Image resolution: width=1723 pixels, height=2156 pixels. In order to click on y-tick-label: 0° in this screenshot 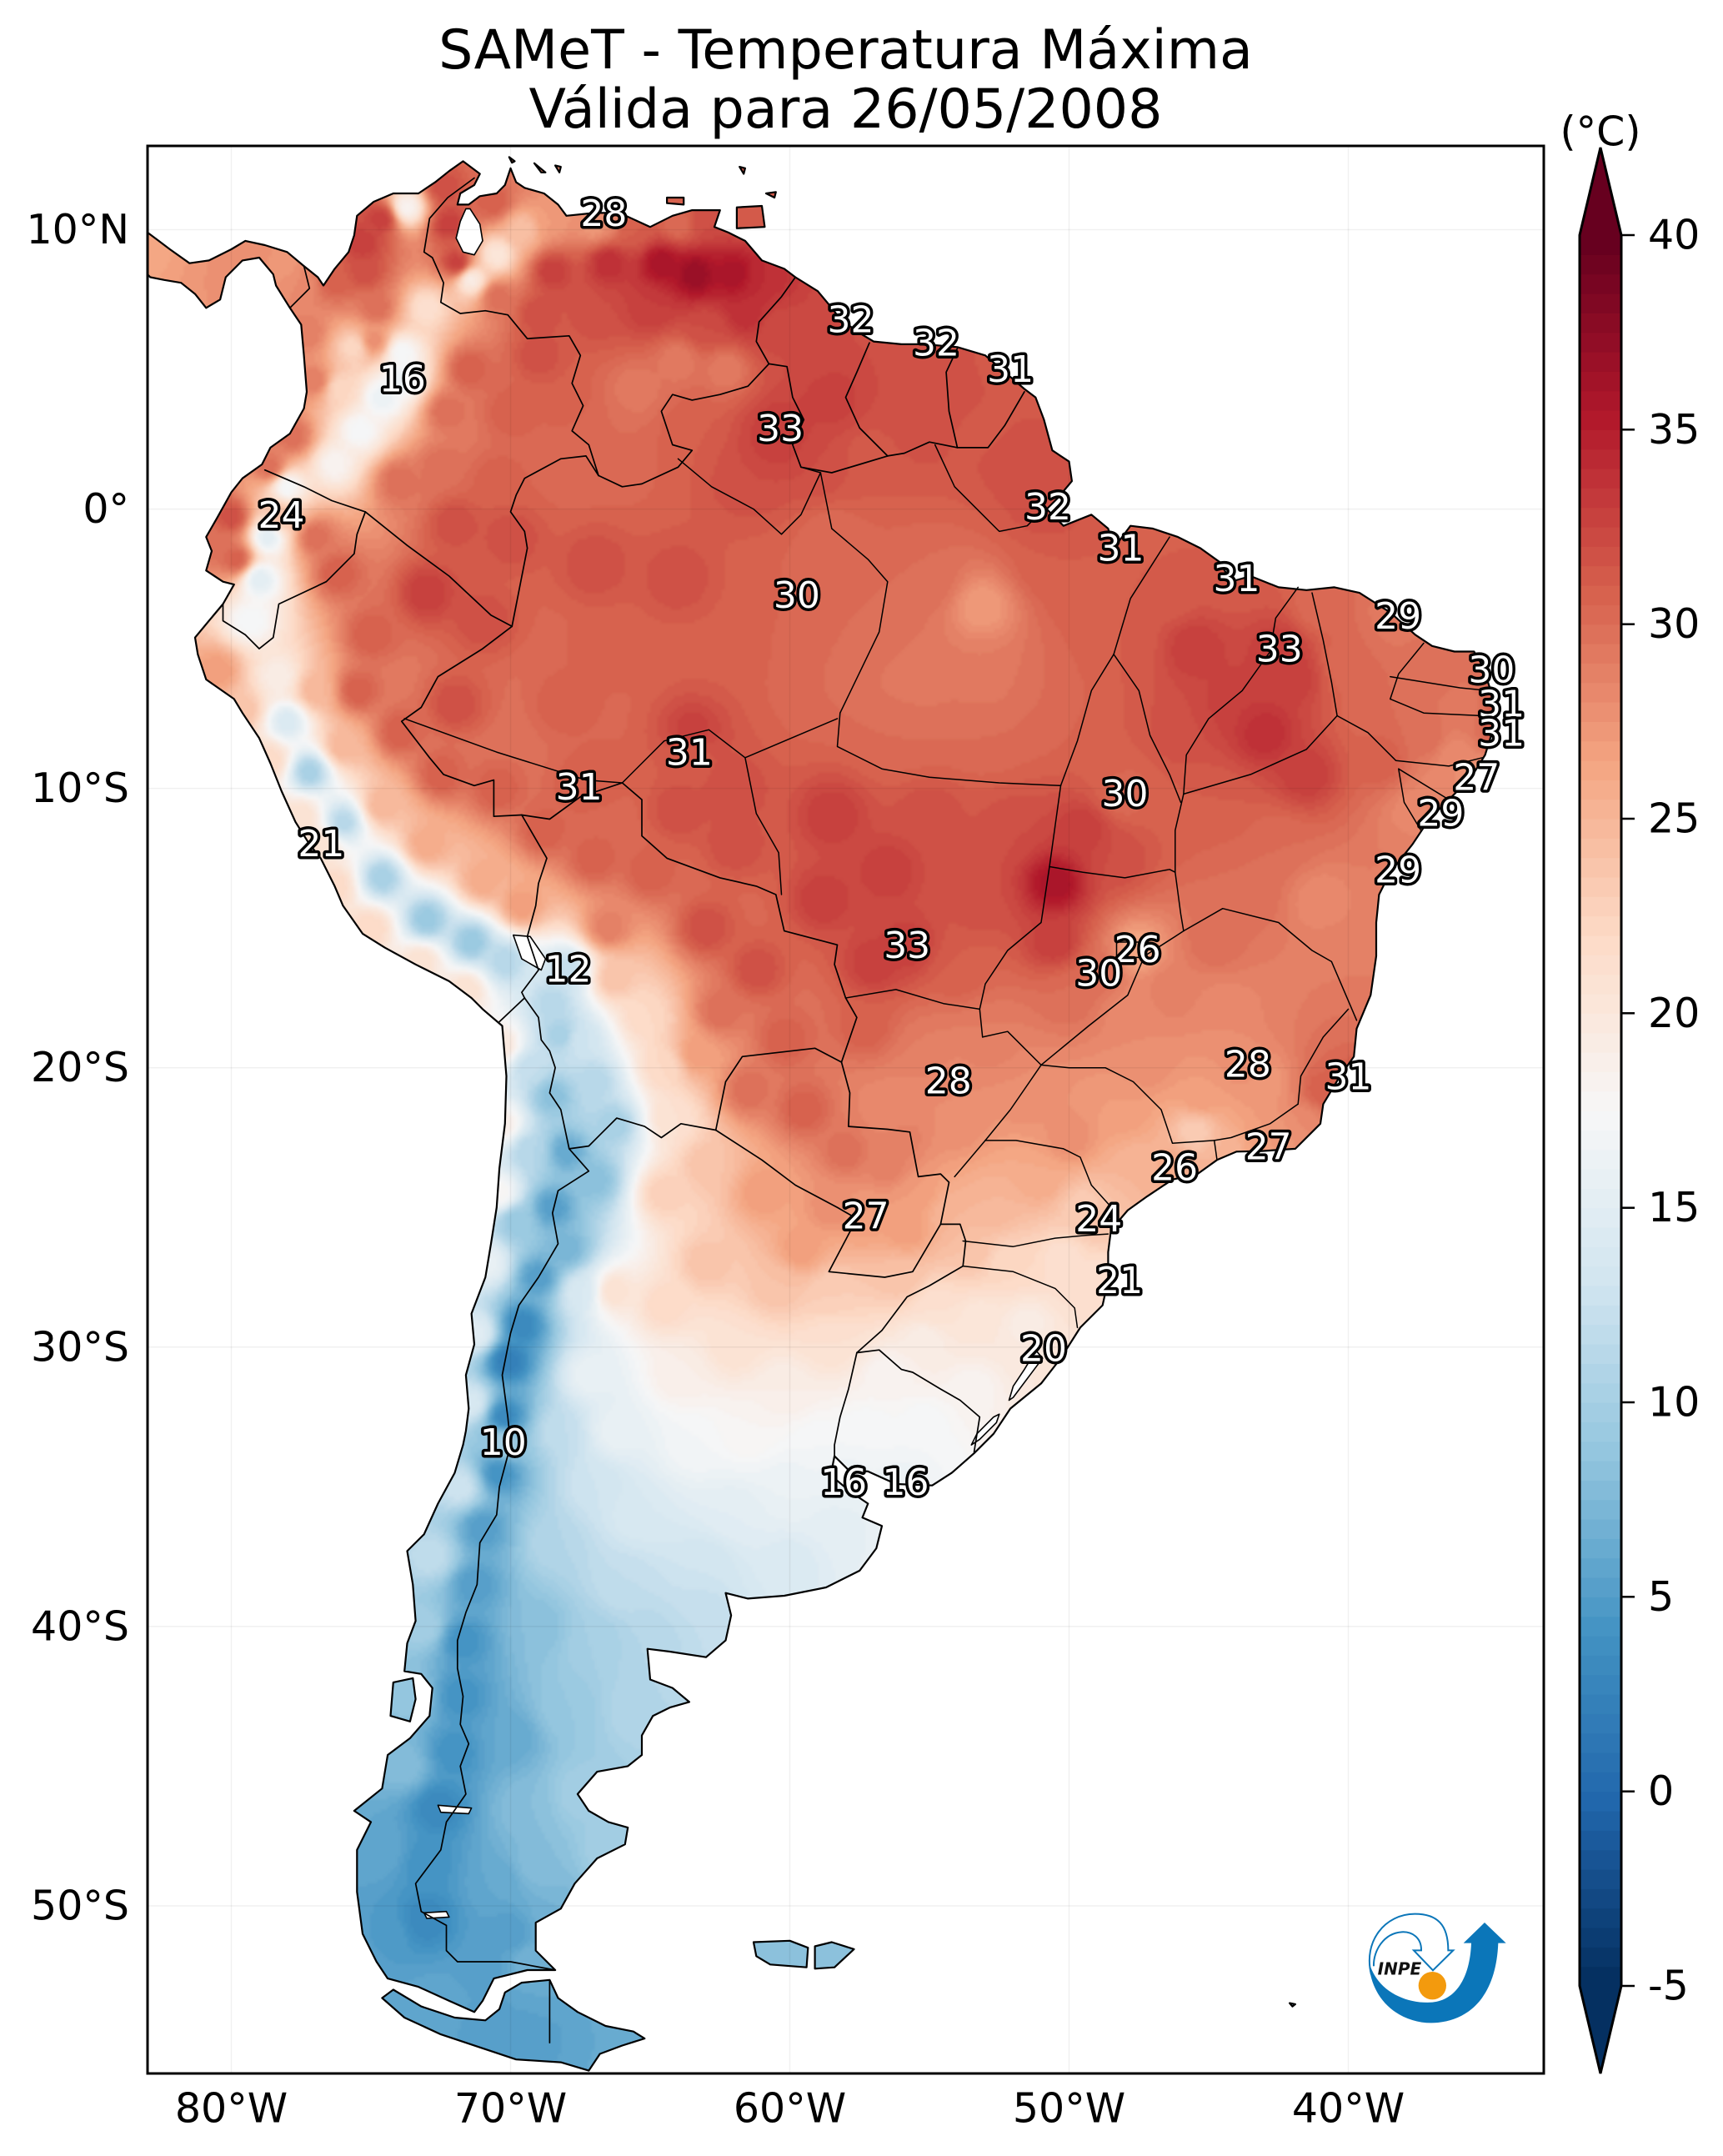, I will do `click(106, 509)`.